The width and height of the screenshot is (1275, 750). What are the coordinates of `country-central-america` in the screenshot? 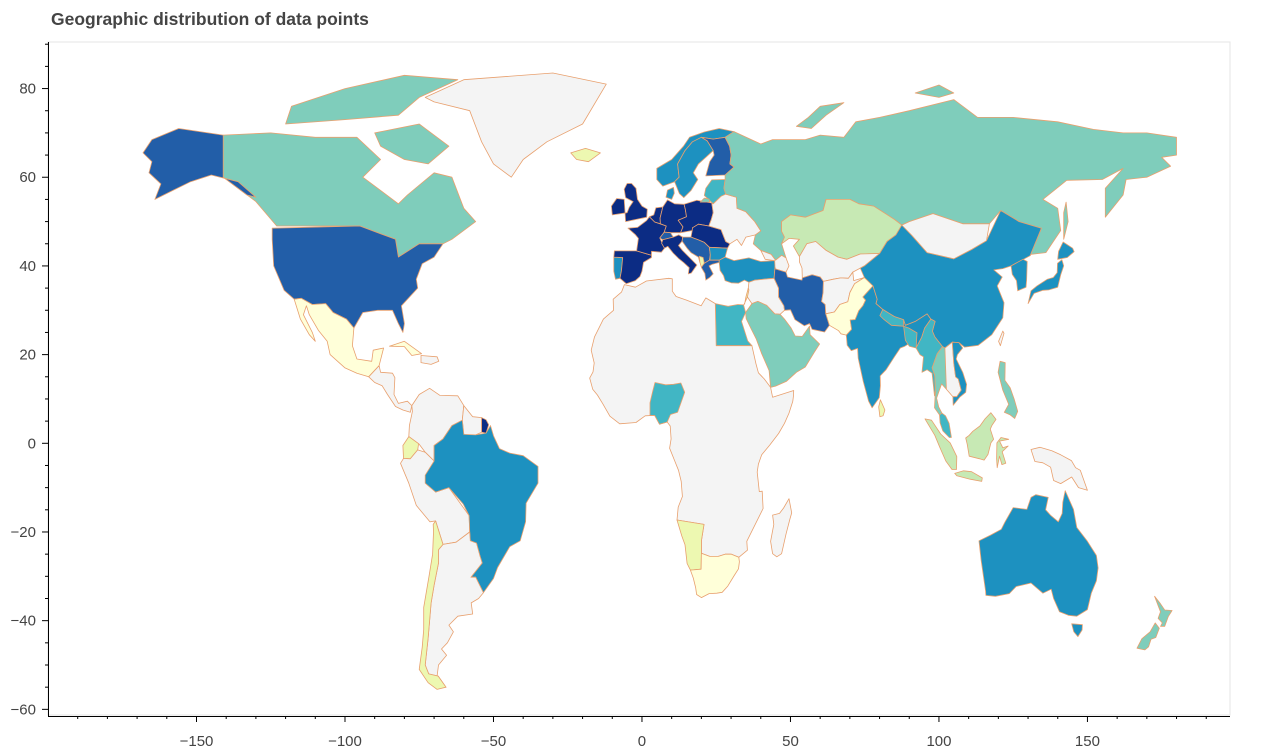 It's located at (390, 389).